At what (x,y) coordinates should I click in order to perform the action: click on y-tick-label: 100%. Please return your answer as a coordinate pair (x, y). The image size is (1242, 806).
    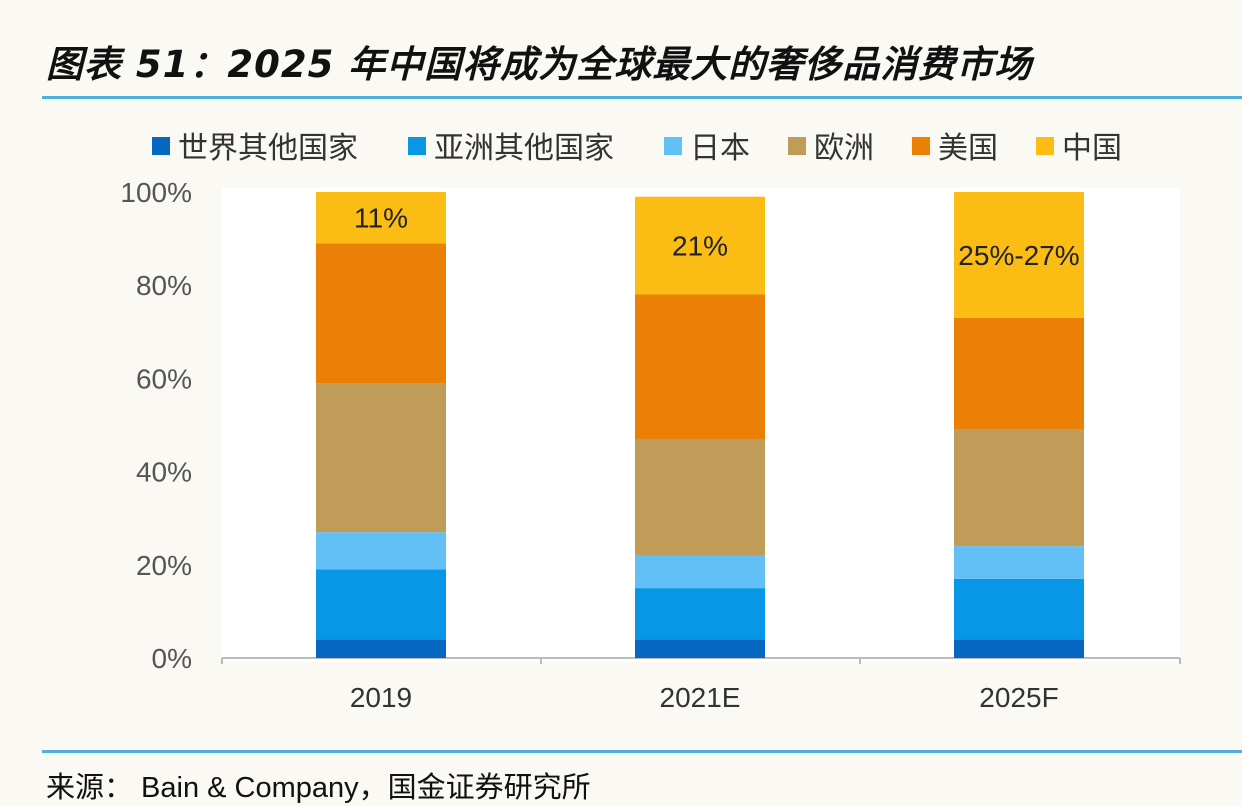
    Looking at the image, I should click on (156, 192).